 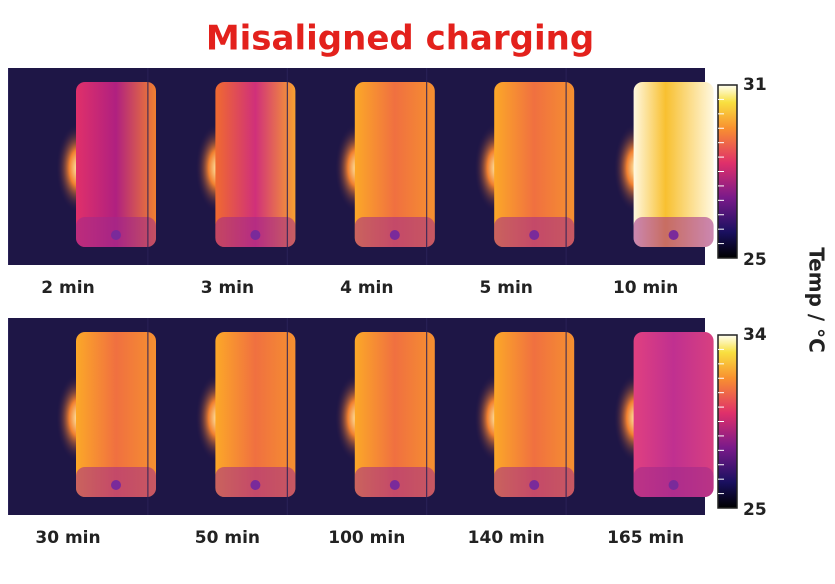 What do you see at coordinates (506, 288) in the screenshot?
I see `panel-label: 5 min` at bounding box center [506, 288].